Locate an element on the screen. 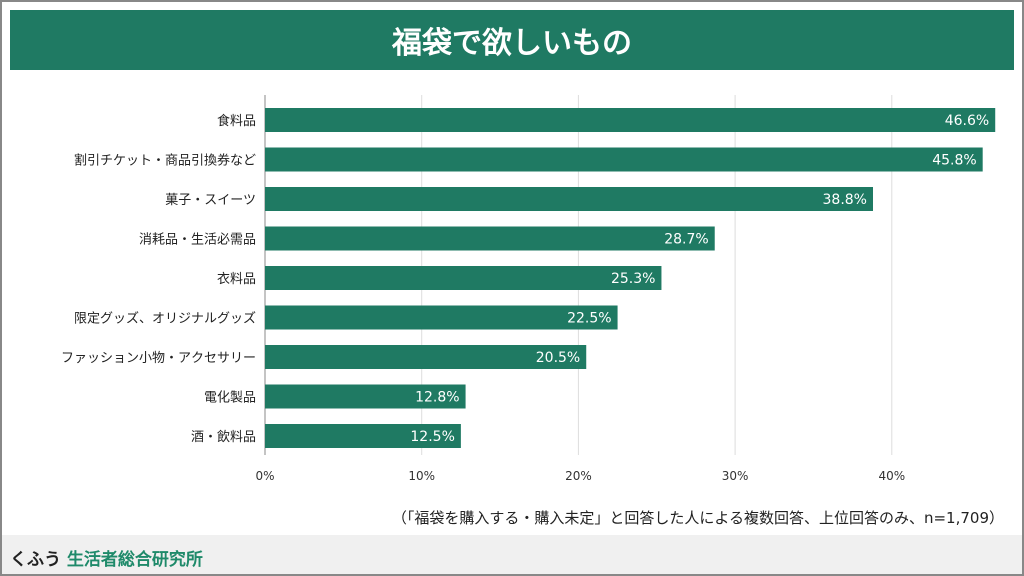 Image resolution: width=1024 pixels, height=576 pixels. value-label: 45.8% is located at coordinates (954, 161).